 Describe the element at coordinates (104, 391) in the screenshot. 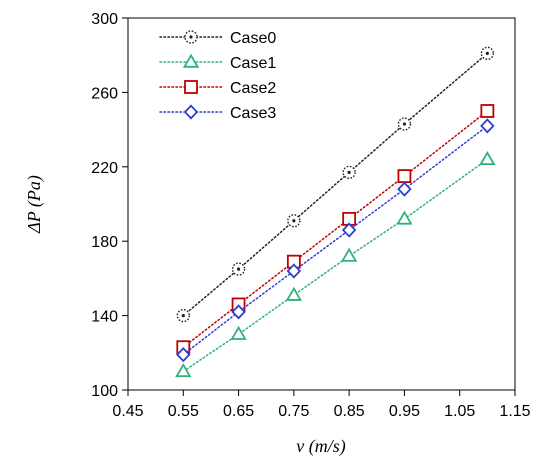

I see `y-tick-label: 100` at that location.